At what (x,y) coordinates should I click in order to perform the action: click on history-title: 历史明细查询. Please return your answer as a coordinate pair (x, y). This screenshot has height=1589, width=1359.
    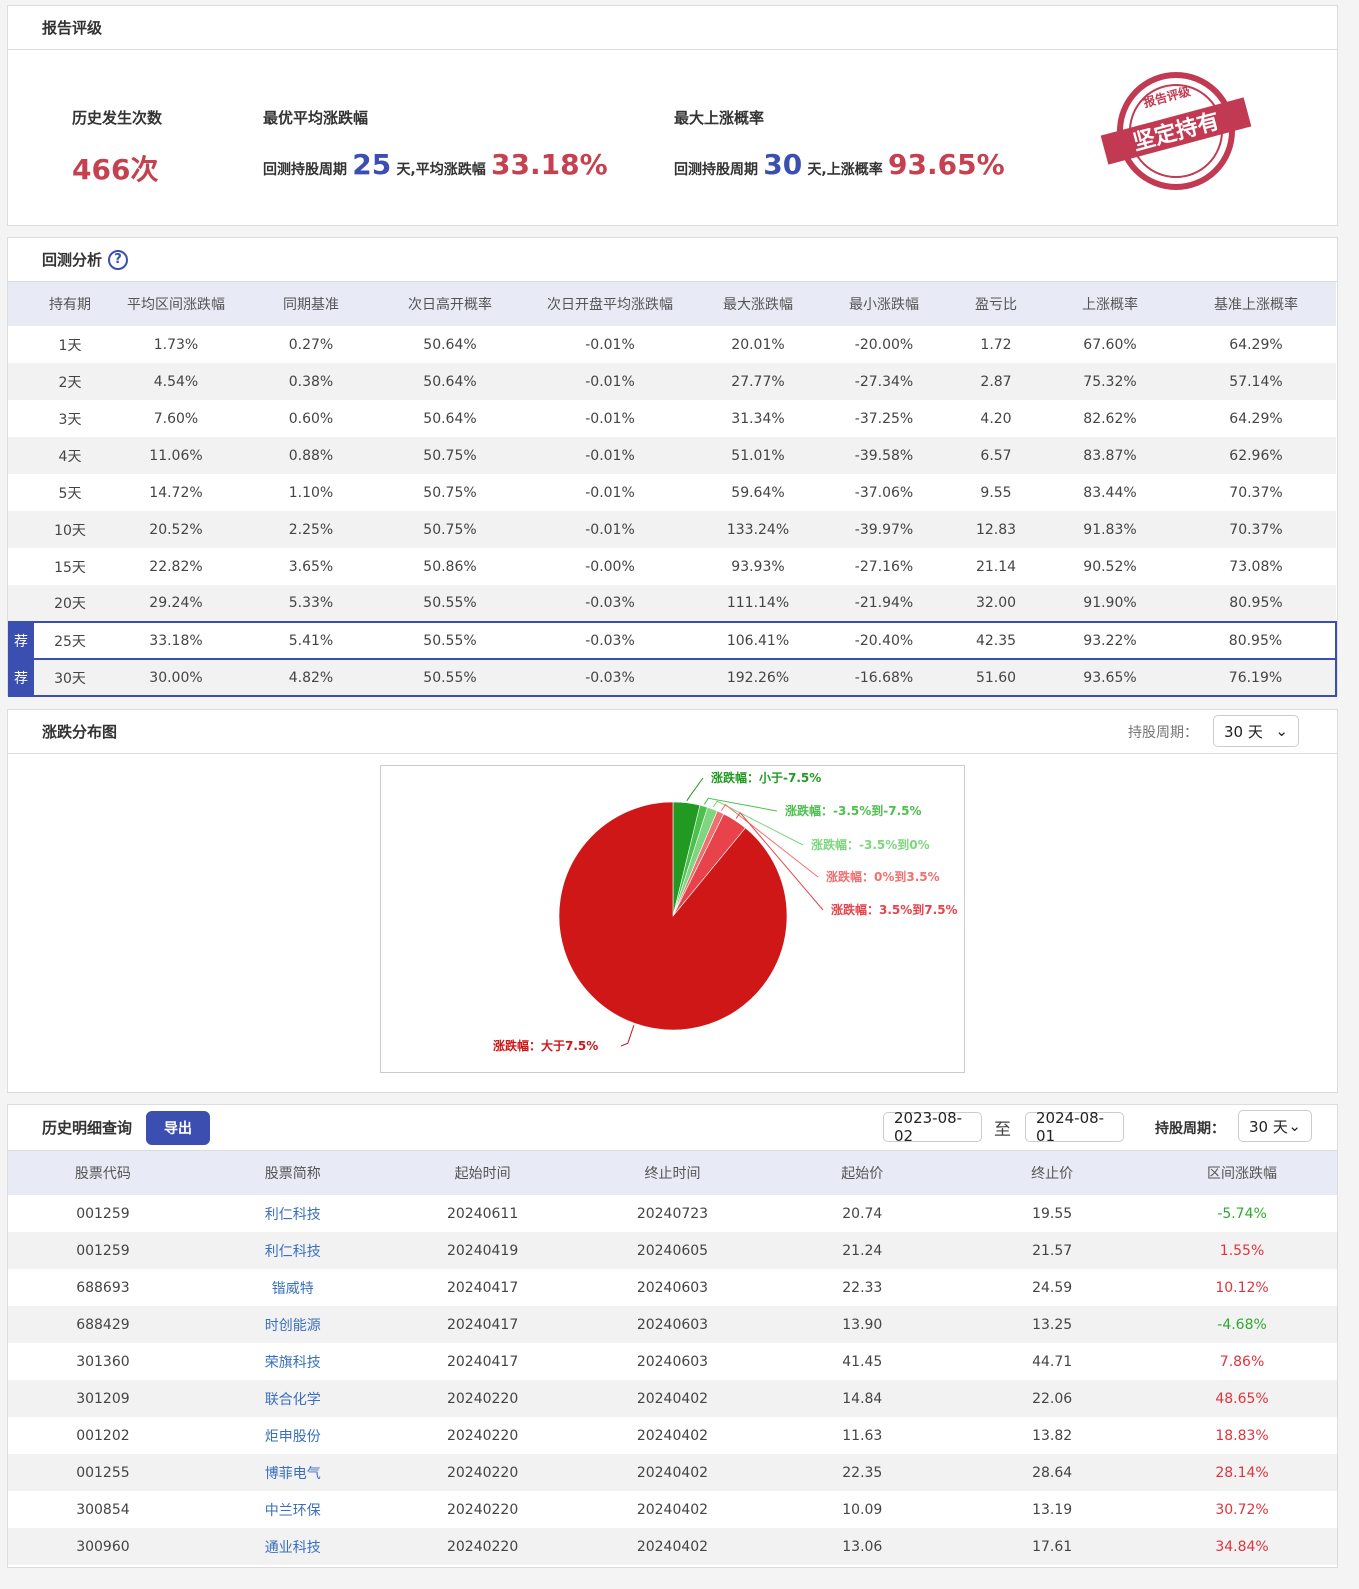
    Looking at the image, I should click on (87, 1128).